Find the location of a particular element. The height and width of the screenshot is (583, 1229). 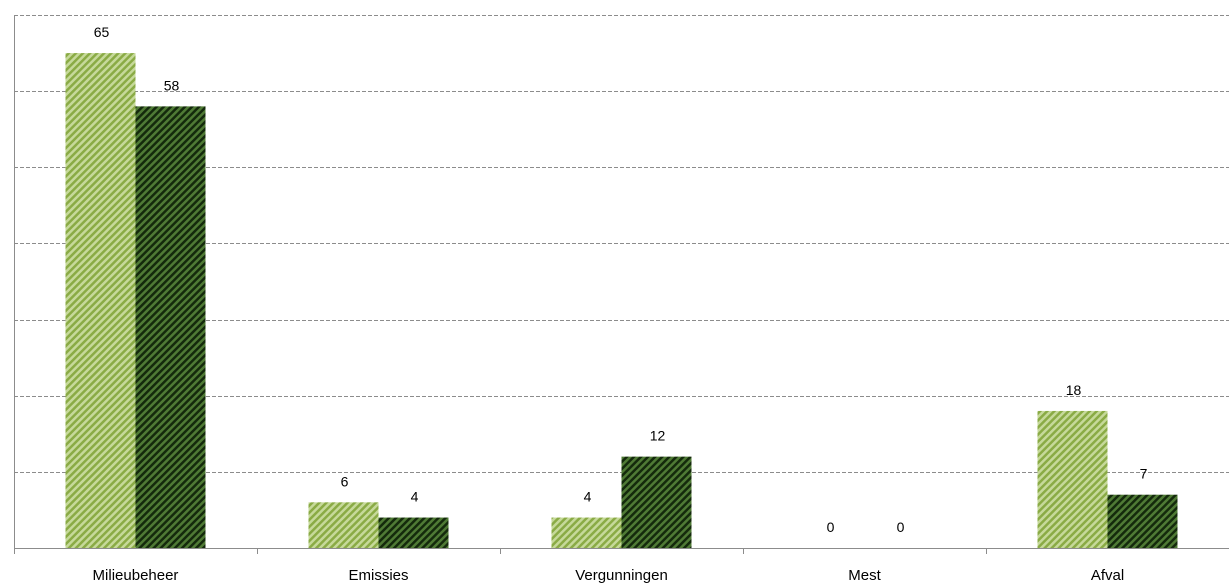

data-label: 6 is located at coordinates (345, 481).